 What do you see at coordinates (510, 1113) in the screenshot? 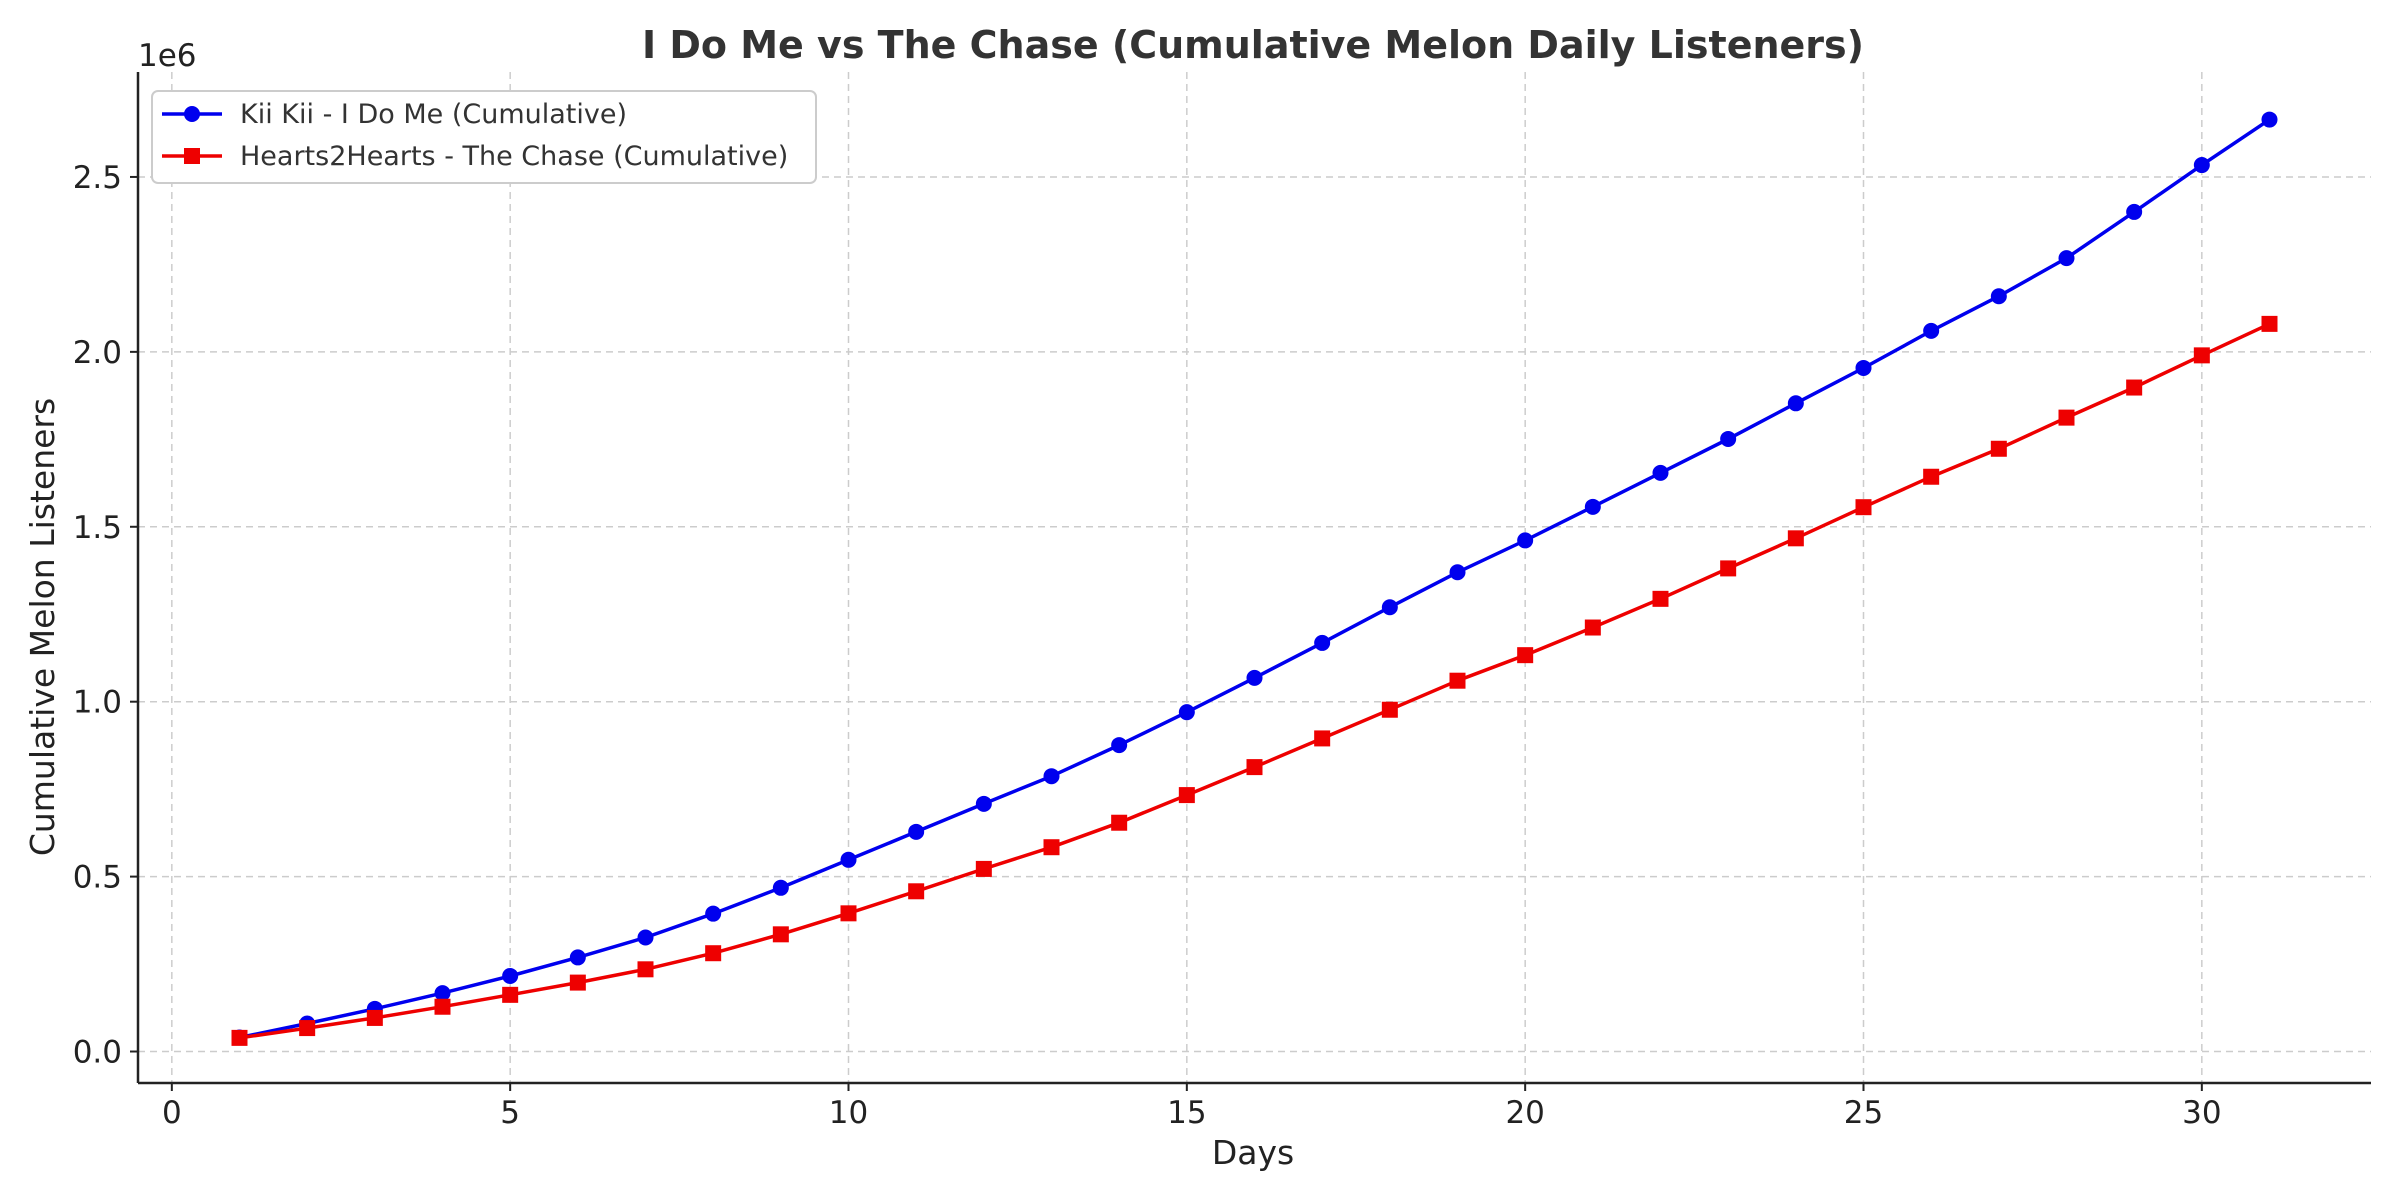
I see `x-tick-label: 5` at bounding box center [510, 1113].